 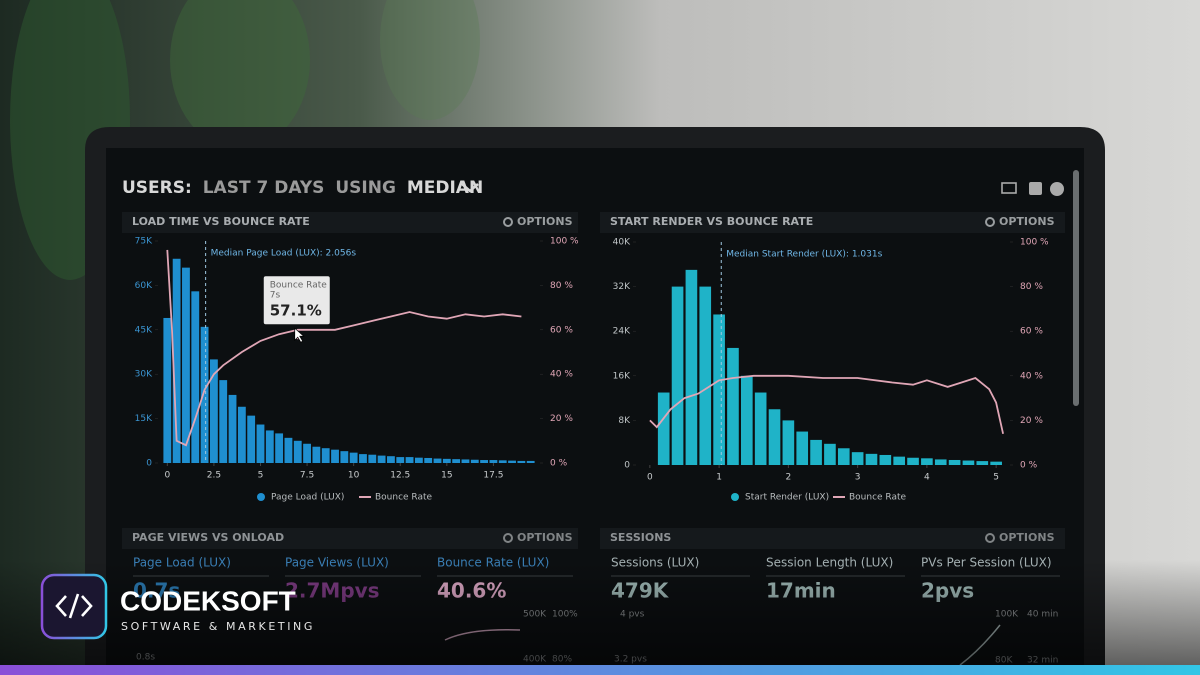 What do you see at coordinates (1009, 188) in the screenshot?
I see `monitor-icon` at bounding box center [1009, 188].